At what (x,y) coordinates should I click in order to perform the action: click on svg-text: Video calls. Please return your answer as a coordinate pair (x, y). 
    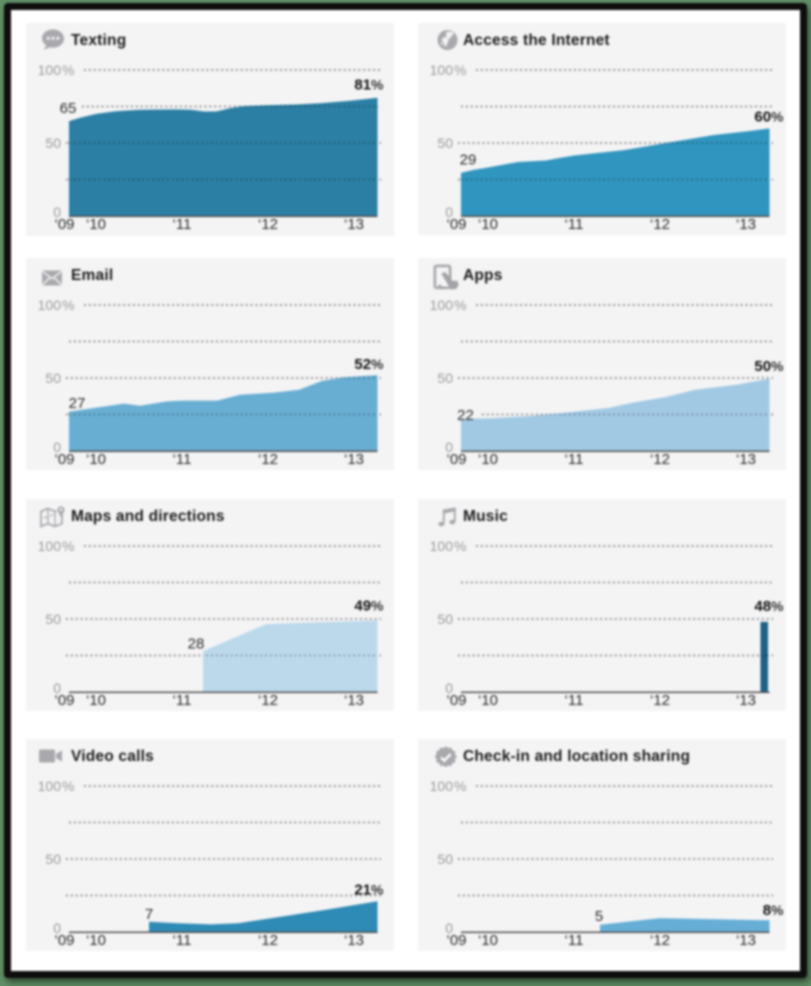
    Looking at the image, I should click on (112, 756).